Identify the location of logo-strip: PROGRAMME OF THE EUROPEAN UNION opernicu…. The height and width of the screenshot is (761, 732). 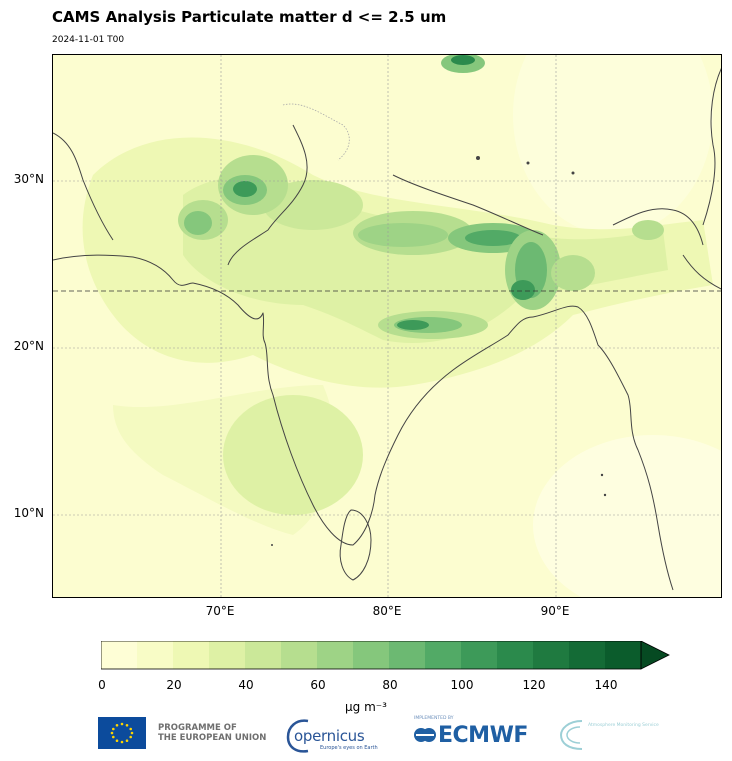
(378, 735).